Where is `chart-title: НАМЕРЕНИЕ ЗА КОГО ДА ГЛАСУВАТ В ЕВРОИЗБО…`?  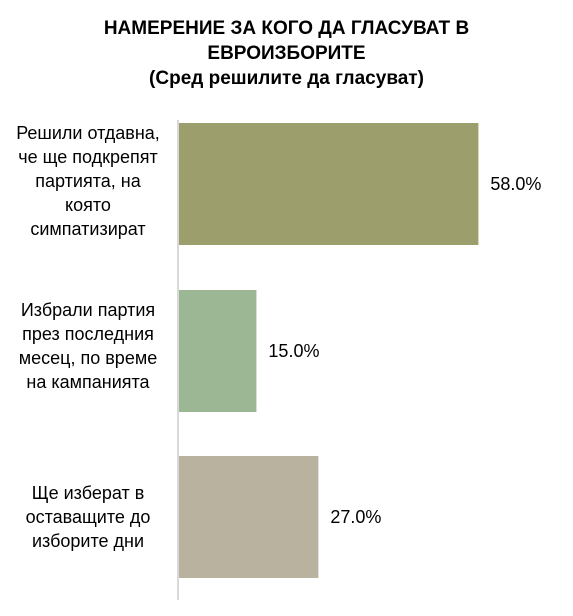 chart-title: НАМЕРЕНИЕ ЗА КОГО ДА ГЛАСУВАТ В ЕВРОИЗБО… is located at coordinates (286, 53).